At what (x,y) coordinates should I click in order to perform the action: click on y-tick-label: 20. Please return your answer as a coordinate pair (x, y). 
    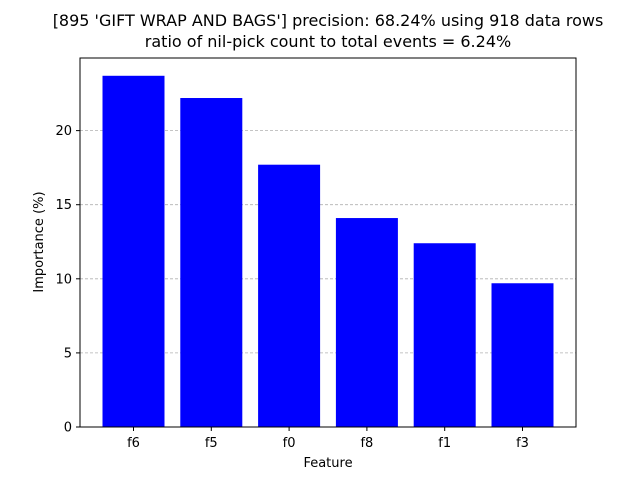
    Looking at the image, I should click on (63, 131).